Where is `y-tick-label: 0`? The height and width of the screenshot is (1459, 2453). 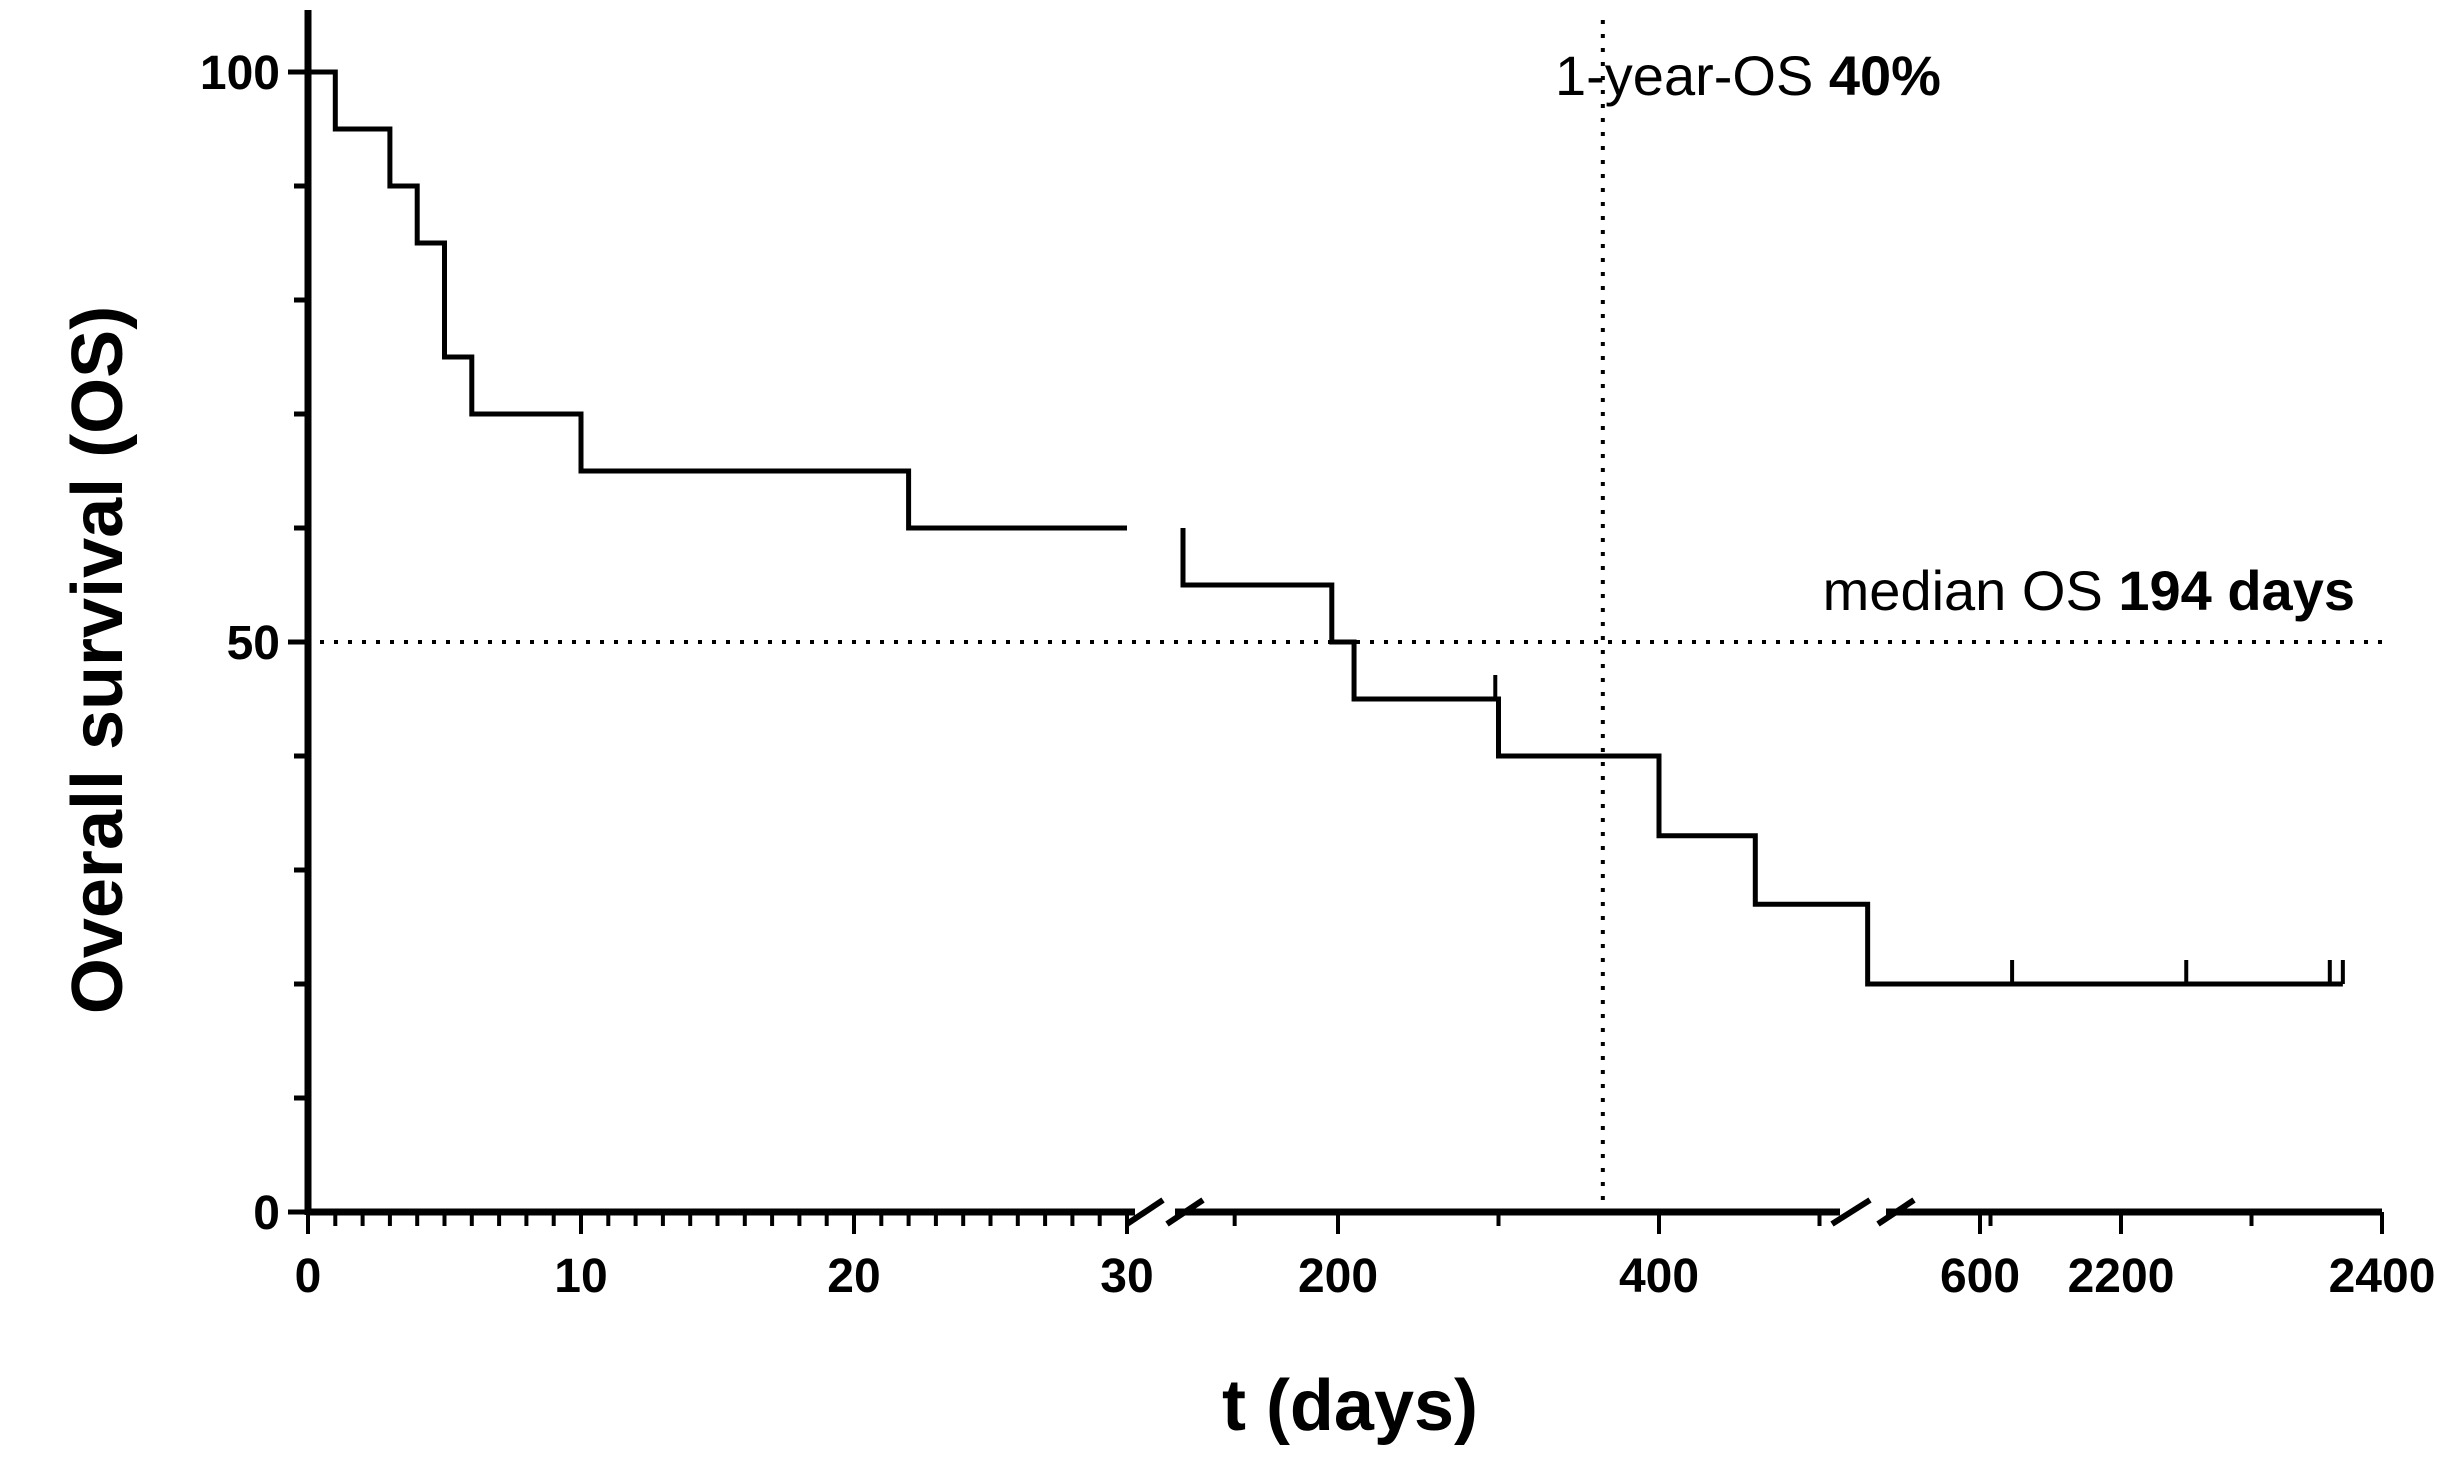 y-tick-label: 0 is located at coordinates (266, 1213).